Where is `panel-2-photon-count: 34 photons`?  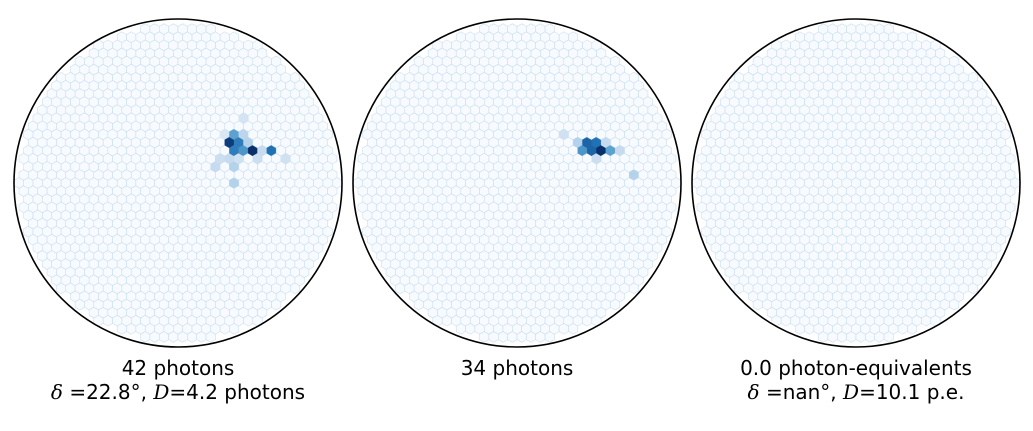
panel-2-photon-count: 34 photons is located at coordinates (517, 368).